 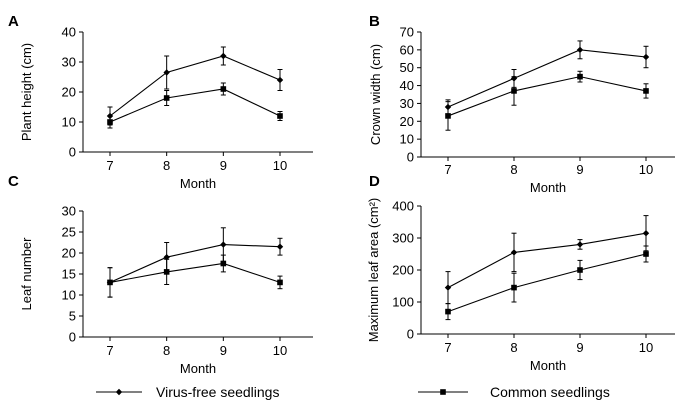 What do you see at coordinates (403, 302) in the screenshot?
I see `panel-d-y-tick-label: 100` at bounding box center [403, 302].